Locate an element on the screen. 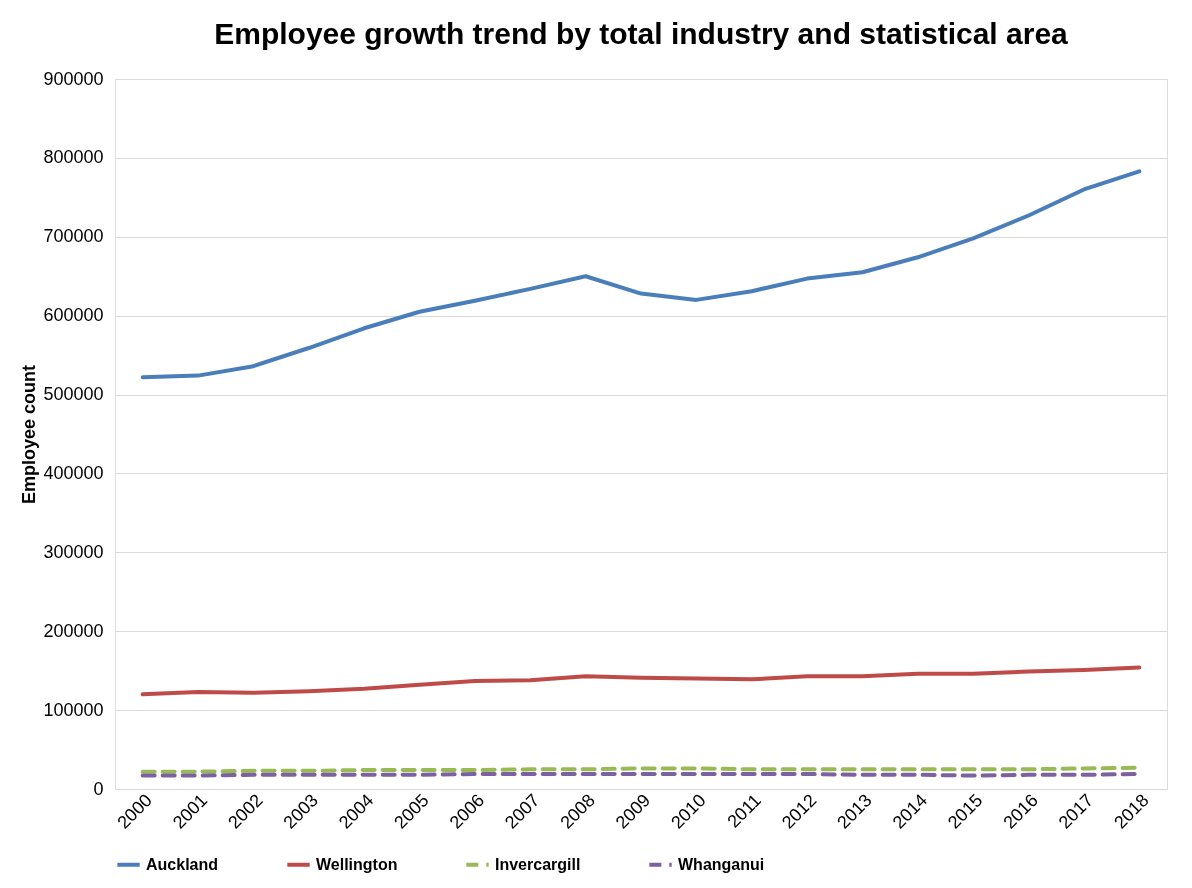  y-tick-label: 300000 is located at coordinates (73, 551).